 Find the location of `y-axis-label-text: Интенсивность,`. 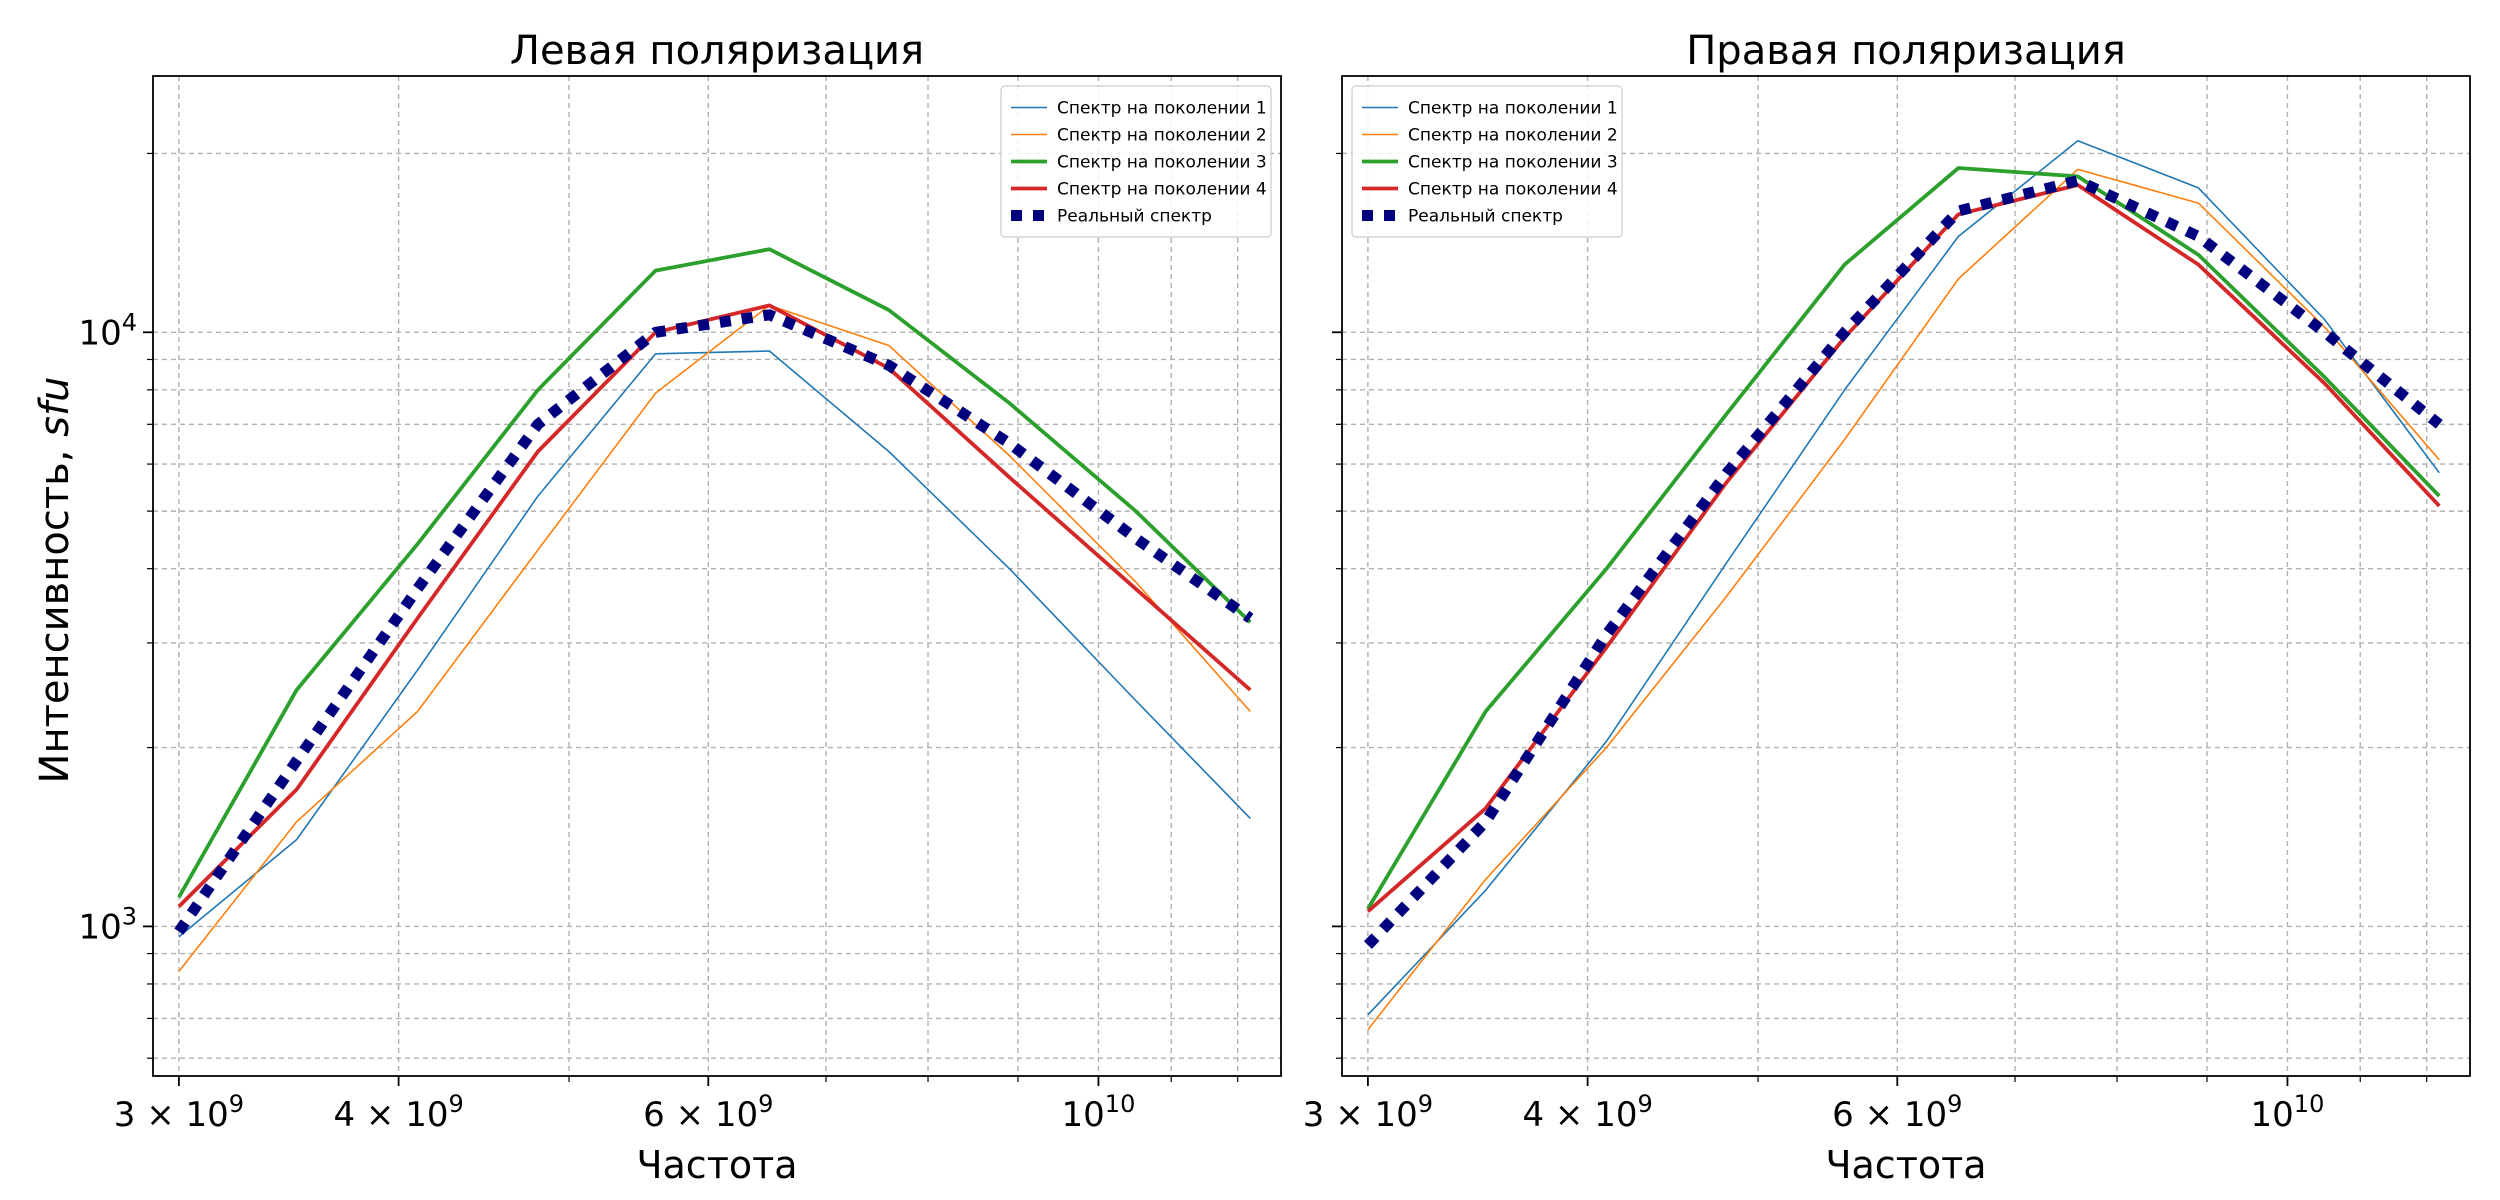

y-axis-label-text: Интенсивность, is located at coordinates (55, 610).